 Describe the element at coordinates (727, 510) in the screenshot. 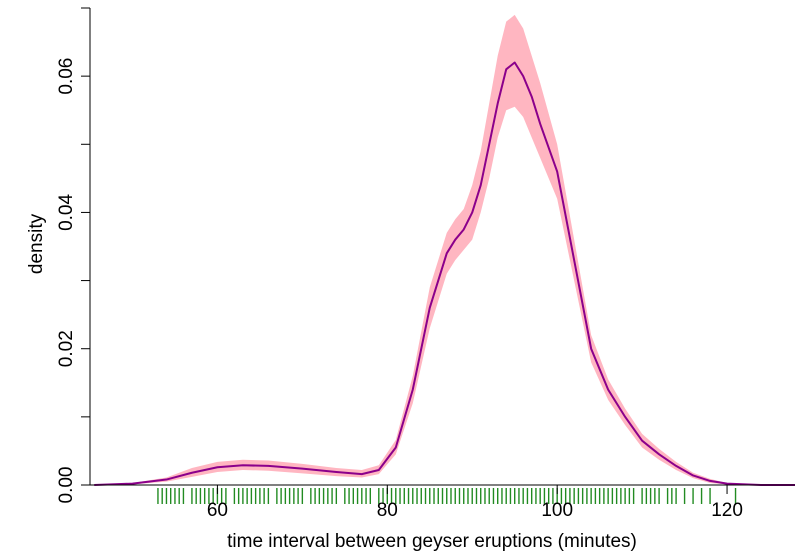

I see `x-tick-label: 120` at that location.